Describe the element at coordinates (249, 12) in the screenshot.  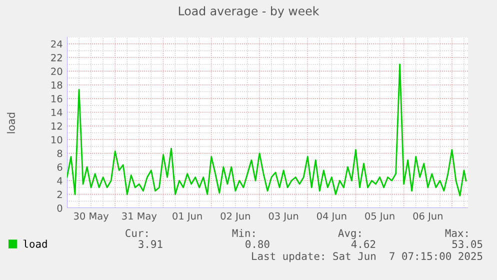
I see `chart-title: Load average - by week` at that location.